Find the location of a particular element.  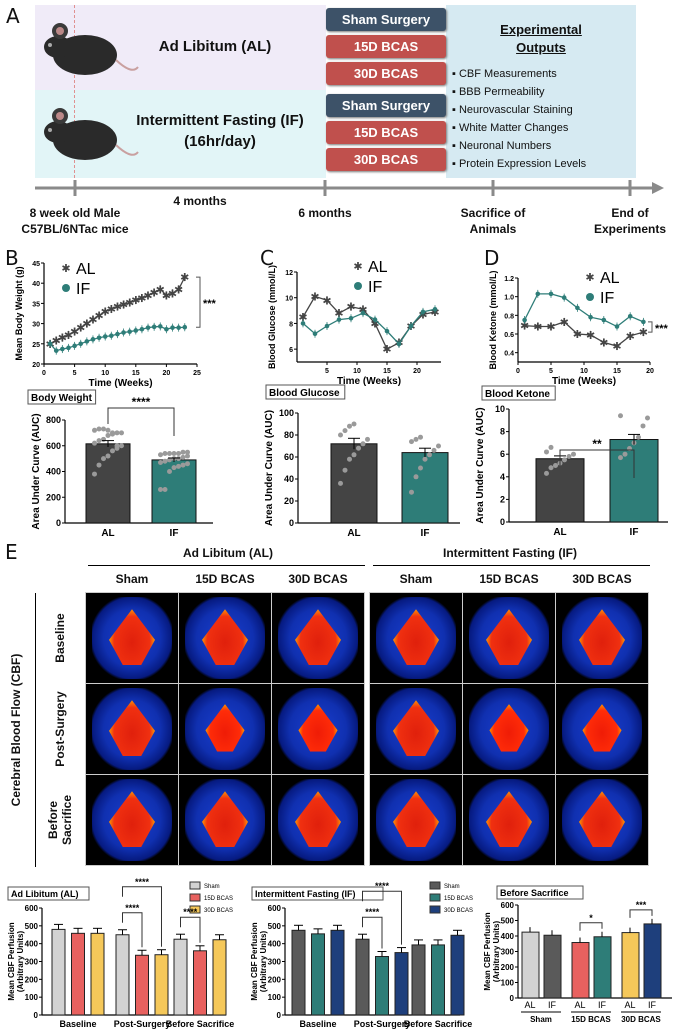

y-tick-label: 10 is located at coordinates (500, 409).